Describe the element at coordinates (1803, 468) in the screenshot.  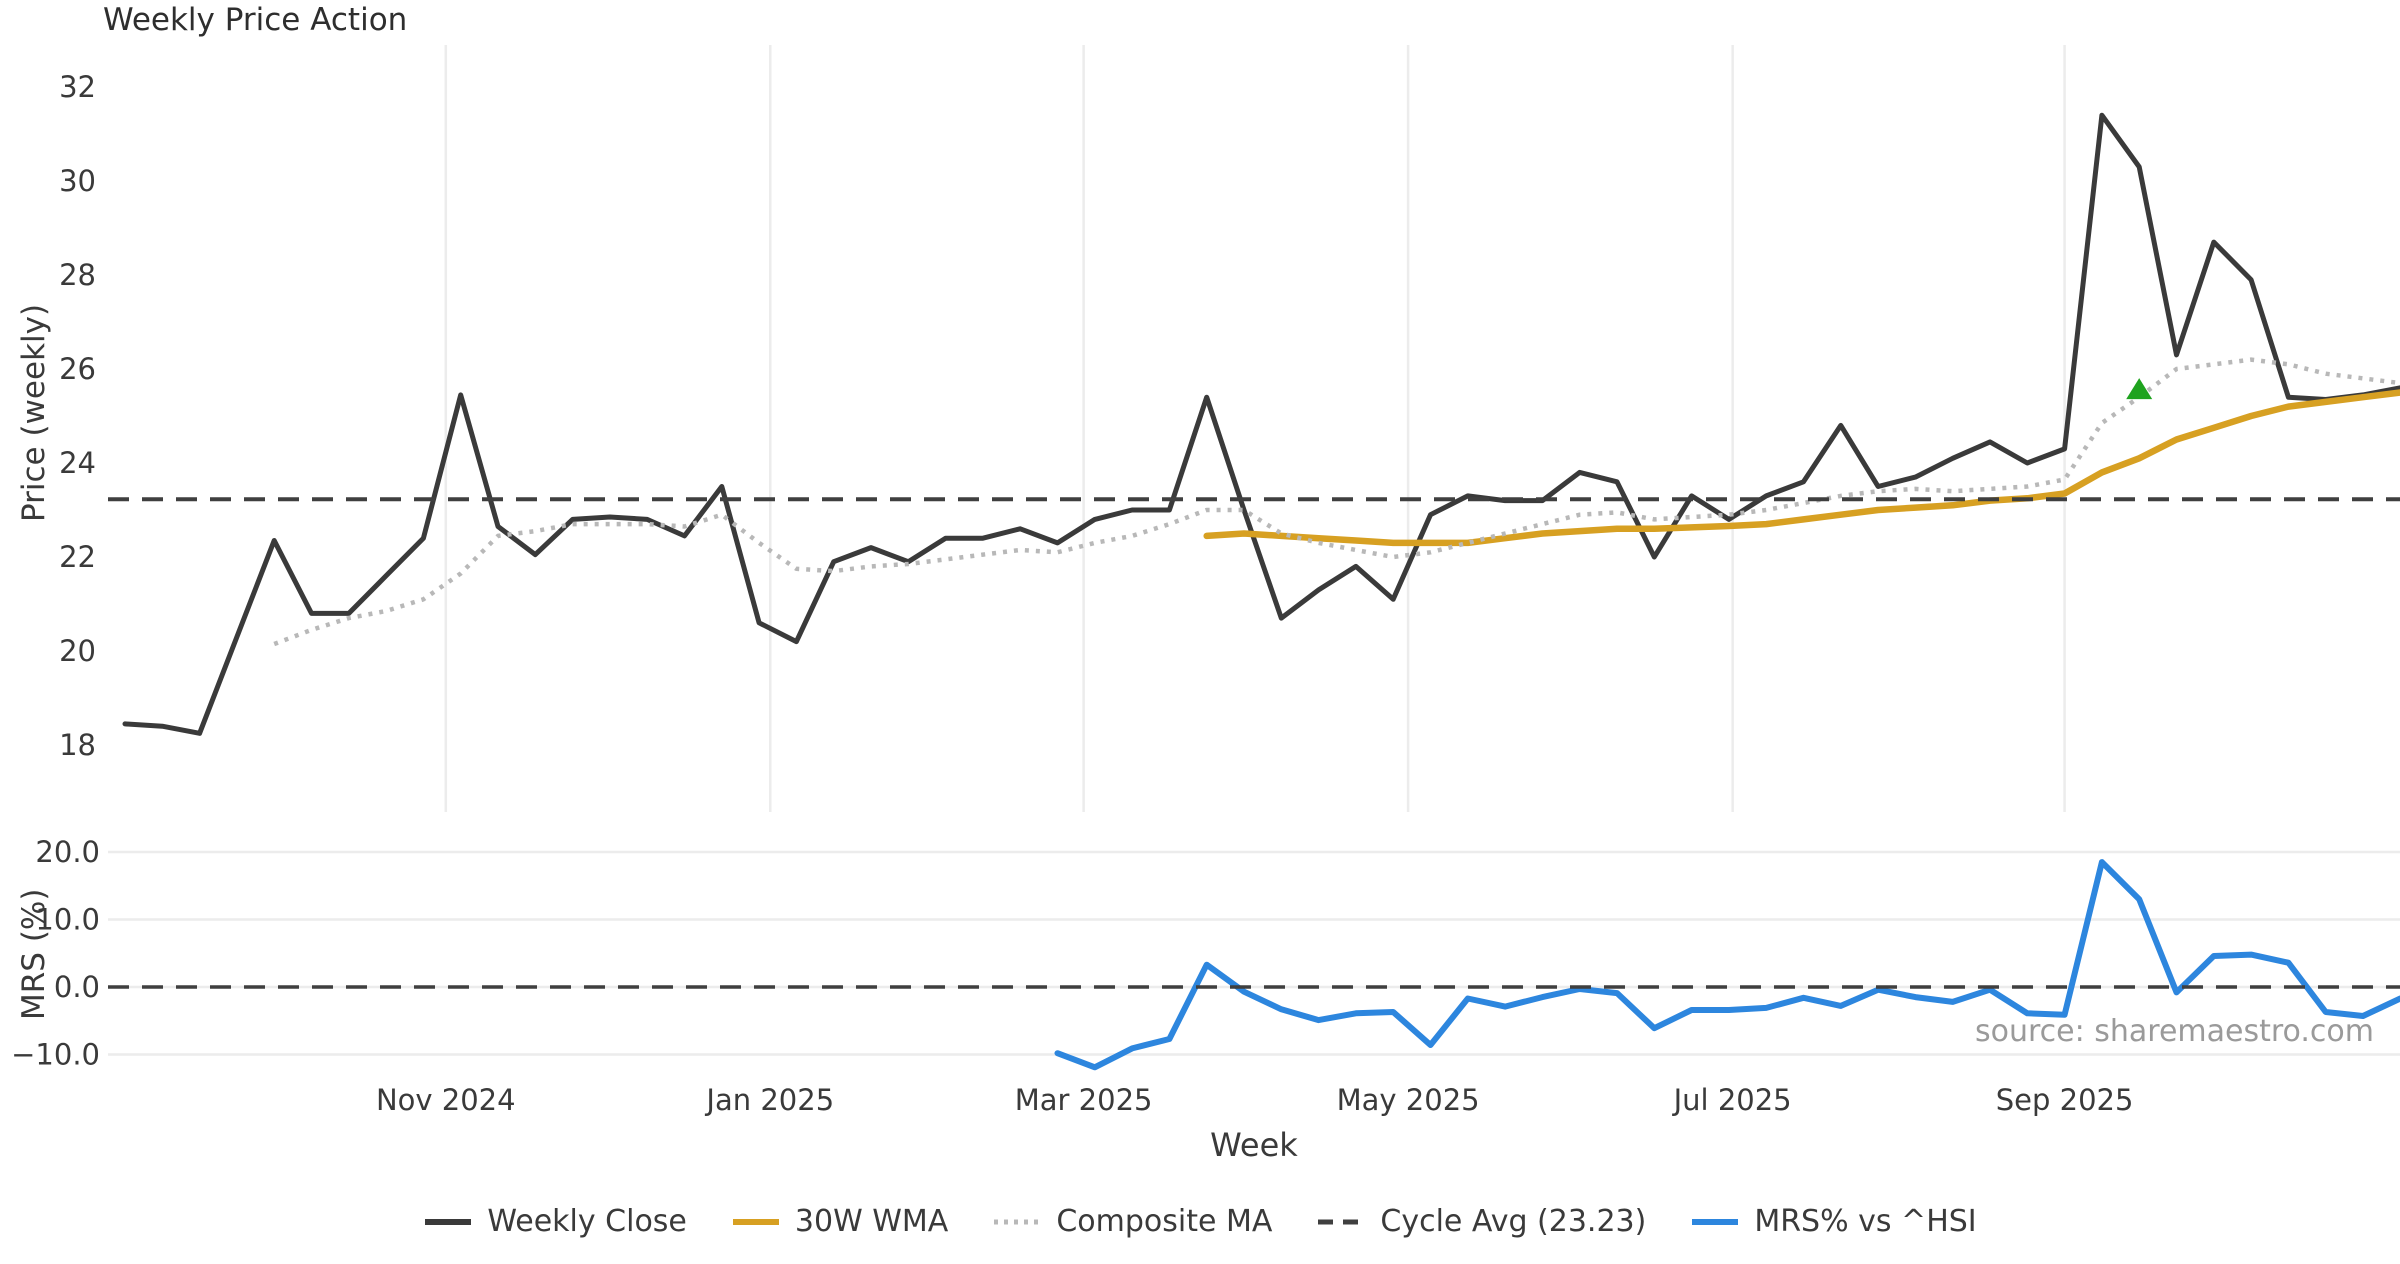
I see `30w-wma-line` at that location.